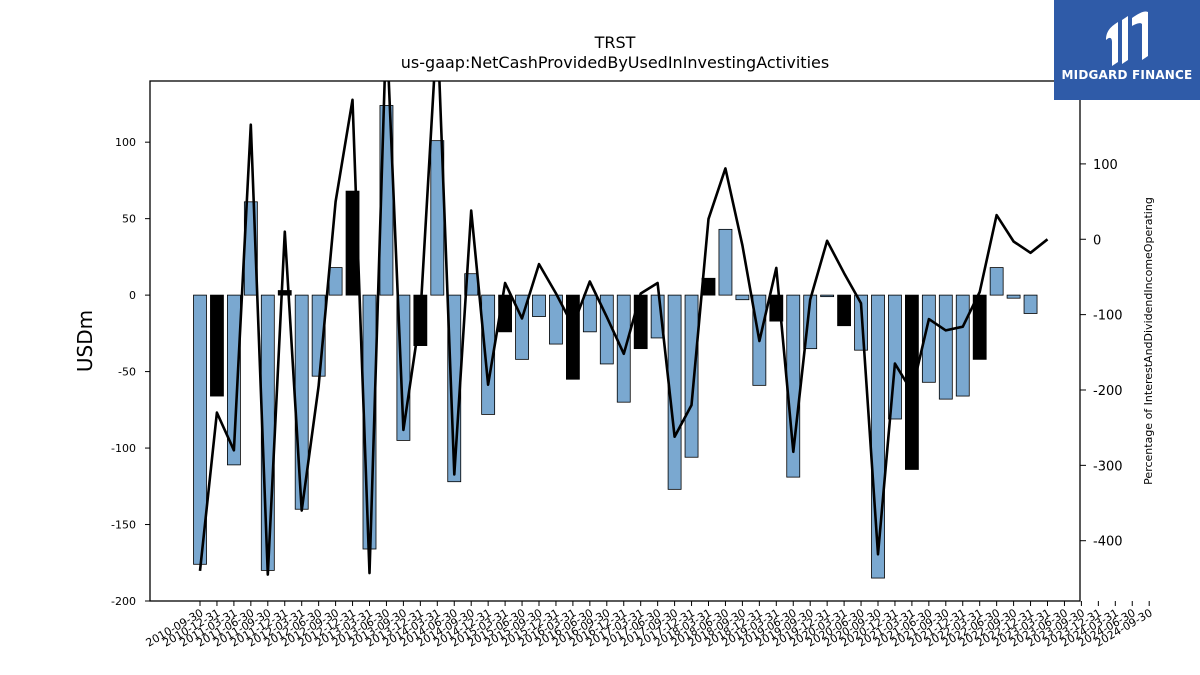 The image size is (1200, 675). Describe the element at coordinates (132, 295) in the screenshot. I see `left-tick-label: 0` at that location.